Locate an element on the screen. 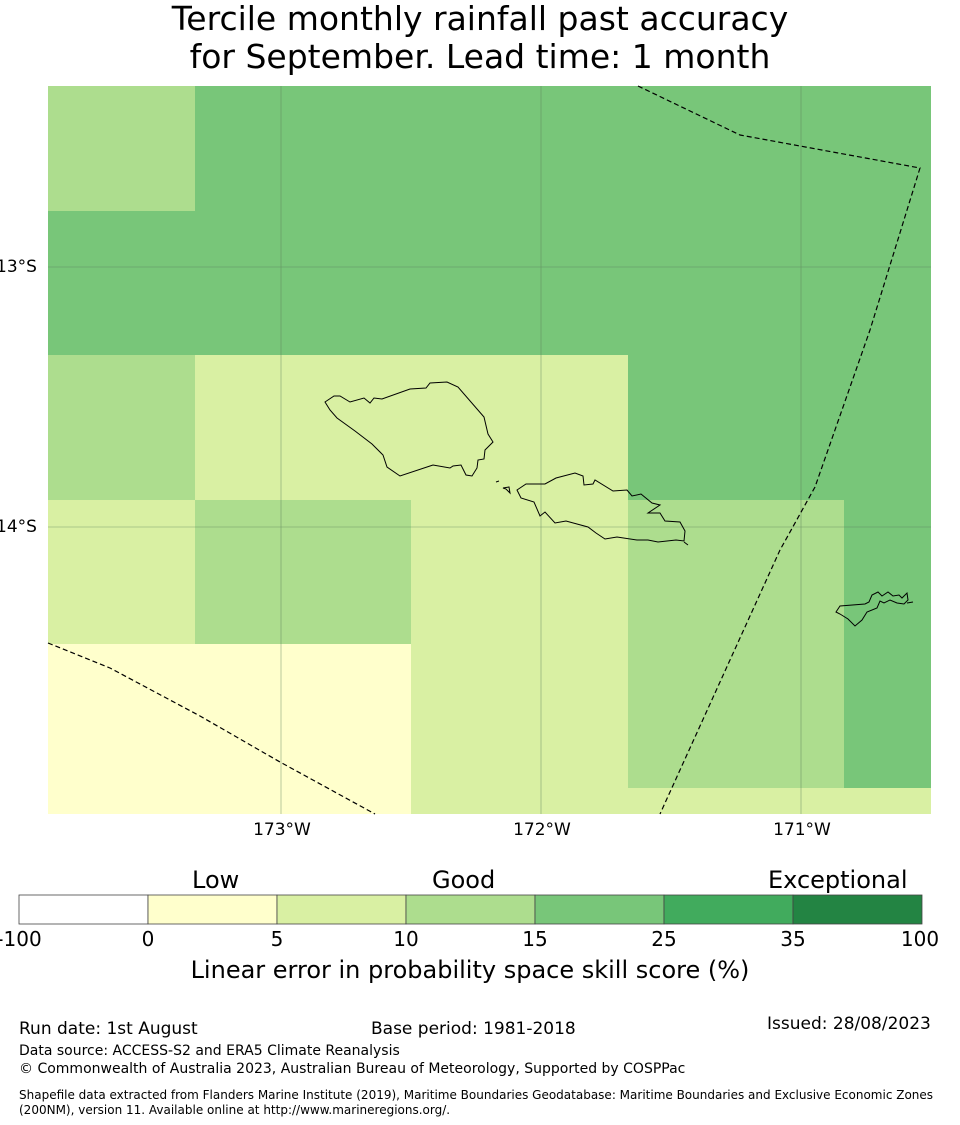 The width and height of the screenshot is (960, 1125). colorbar-tick: 5 is located at coordinates (277, 939).